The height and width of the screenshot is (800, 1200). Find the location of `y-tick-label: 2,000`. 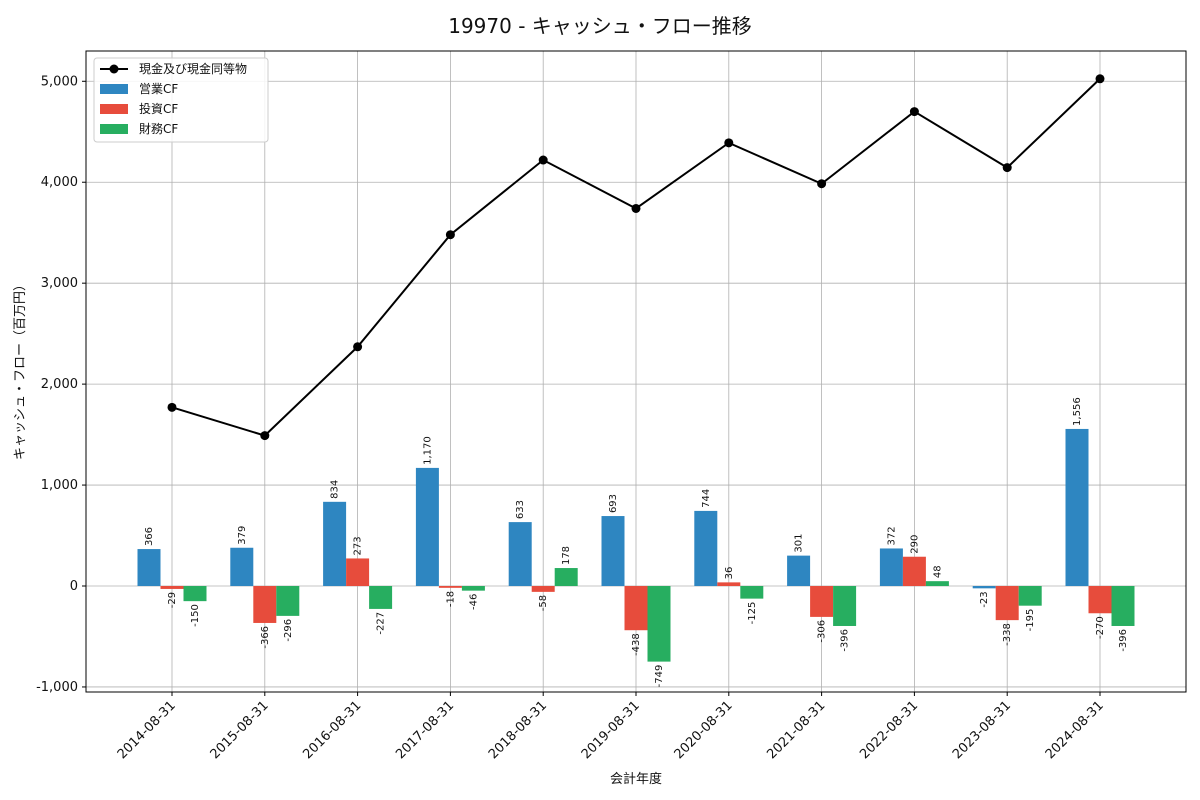

y-tick-label: 2,000 is located at coordinates (59, 384).